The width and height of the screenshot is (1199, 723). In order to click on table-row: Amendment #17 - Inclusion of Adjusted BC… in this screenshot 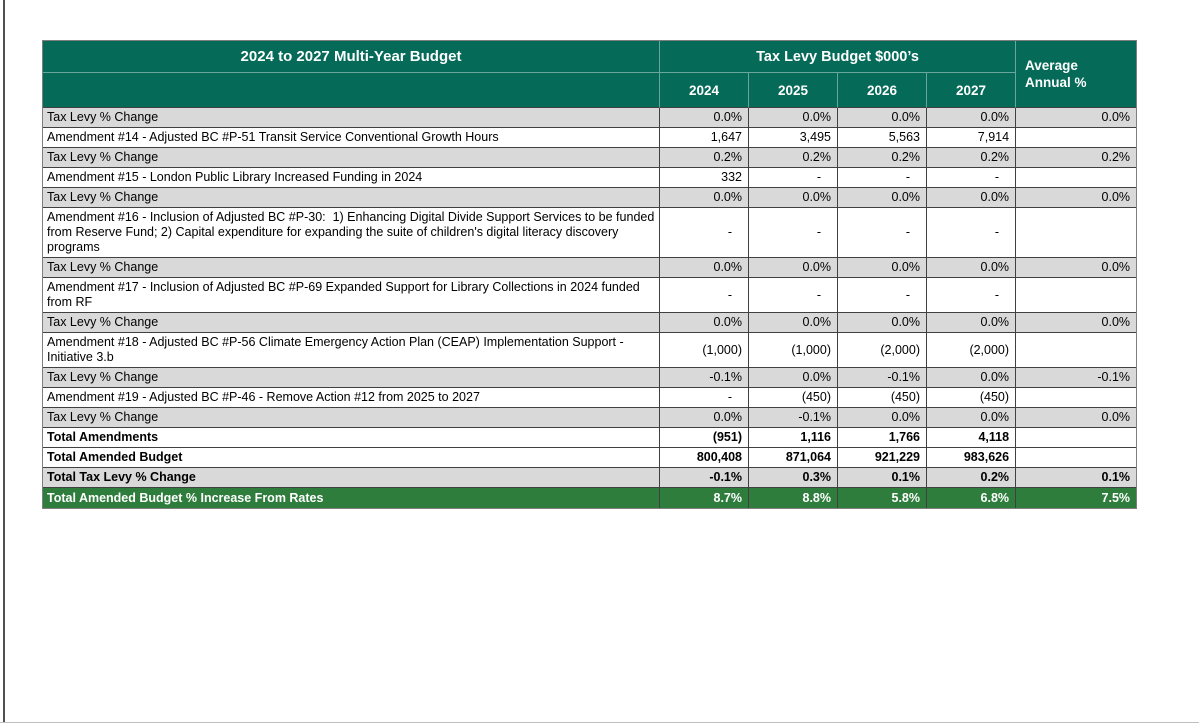, I will do `click(590, 295)`.